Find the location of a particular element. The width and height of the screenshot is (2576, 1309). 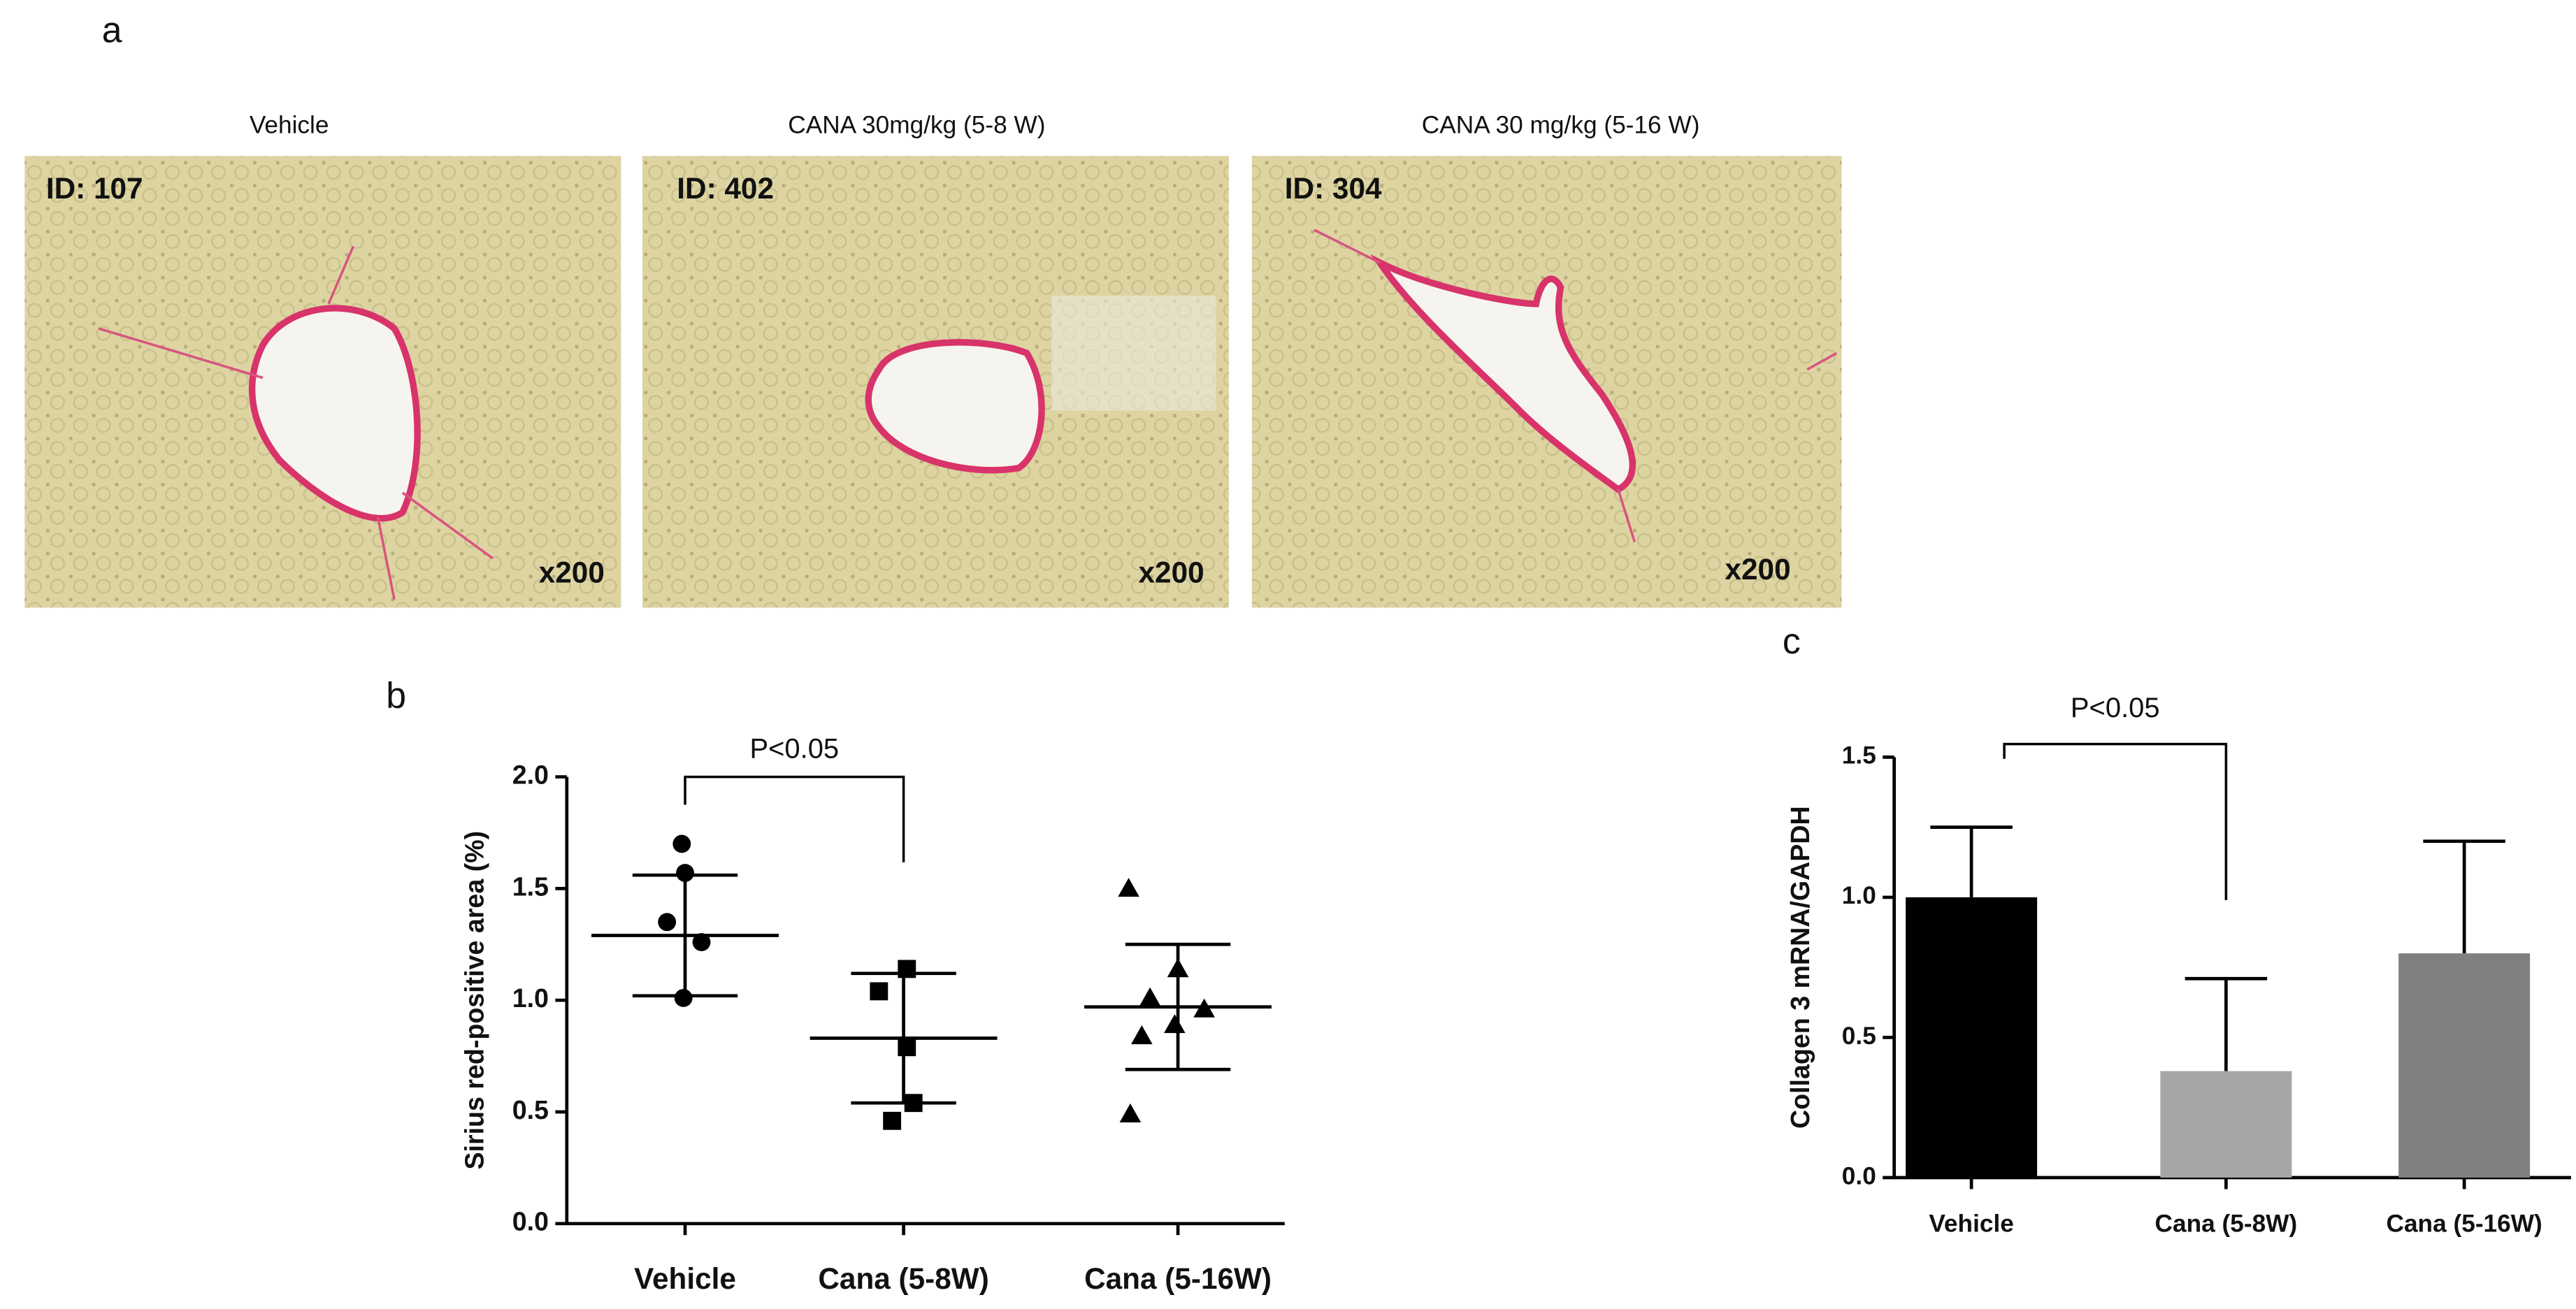

image-region is located at coordinates (1133, 353).